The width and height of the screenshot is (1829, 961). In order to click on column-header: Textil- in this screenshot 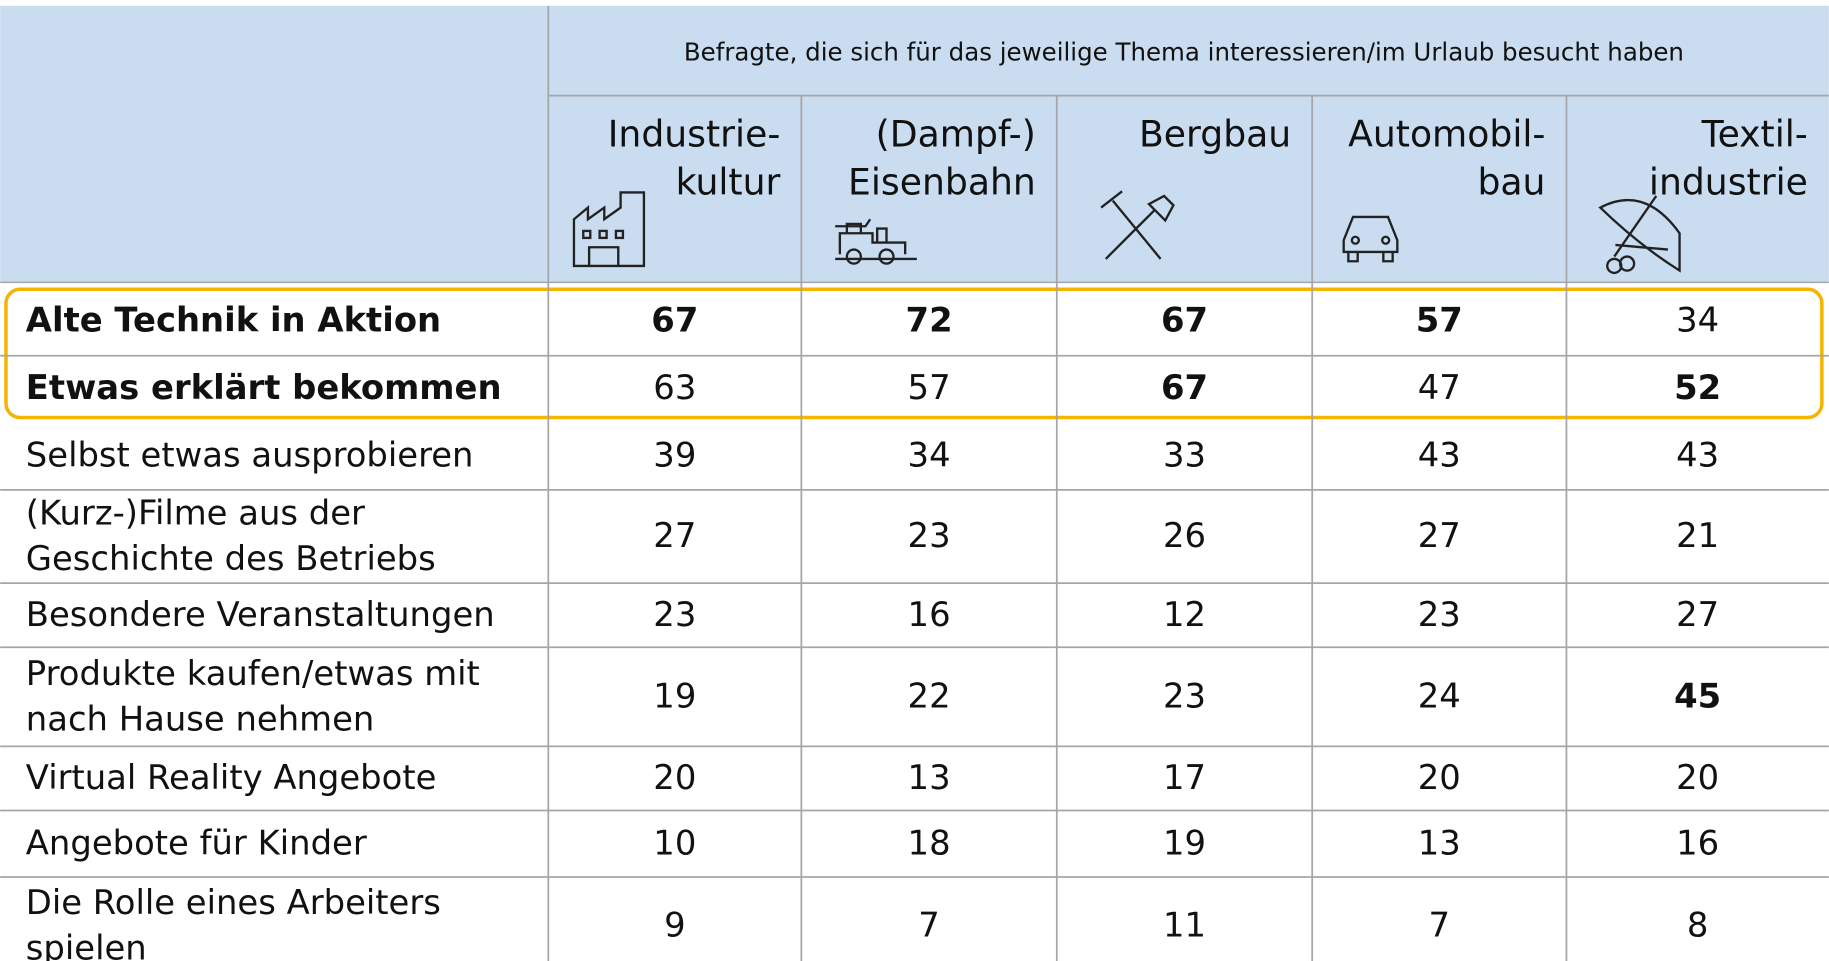, I will do `click(1754, 133)`.